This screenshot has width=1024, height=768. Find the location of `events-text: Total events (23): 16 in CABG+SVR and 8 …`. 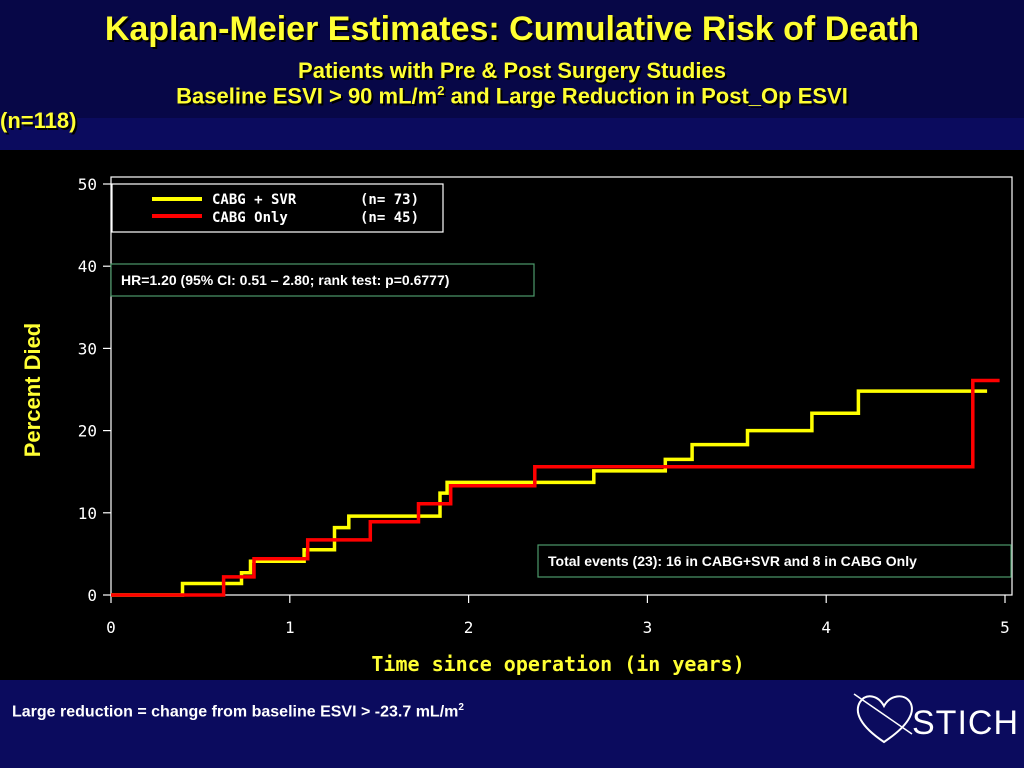

events-text: Total events (23): 16 in CABG+SVR and 8 … is located at coordinates (732, 561).